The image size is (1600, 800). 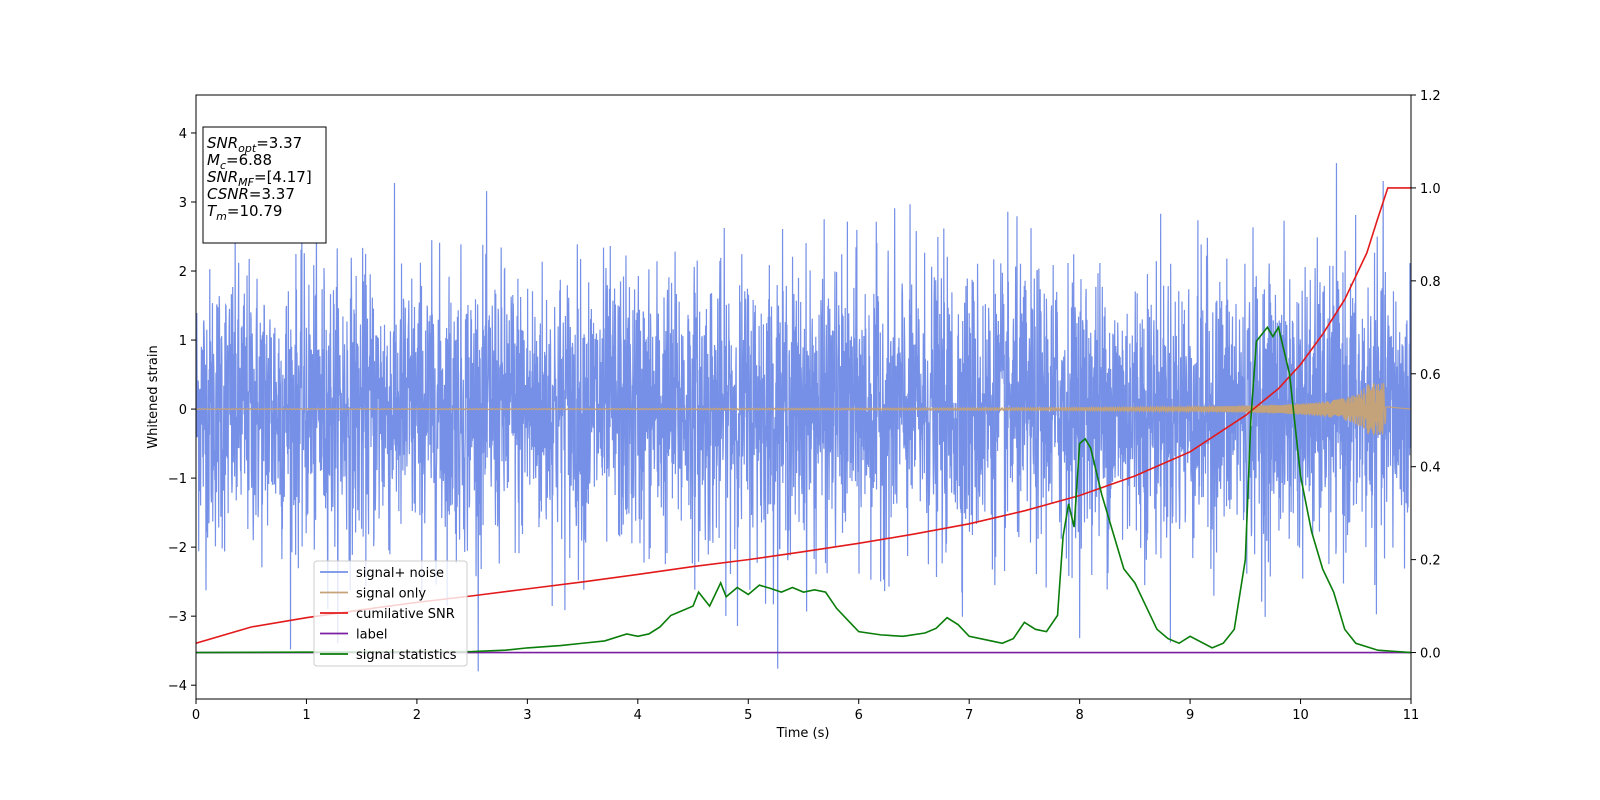 What do you see at coordinates (306, 715) in the screenshot?
I see `x-tick-label: 1` at bounding box center [306, 715].